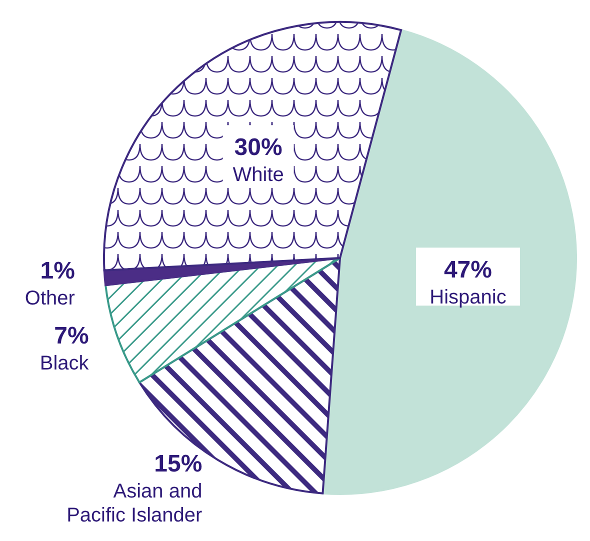  Describe the element at coordinates (65, 363) in the screenshot. I see `slice-label: Black` at that location.